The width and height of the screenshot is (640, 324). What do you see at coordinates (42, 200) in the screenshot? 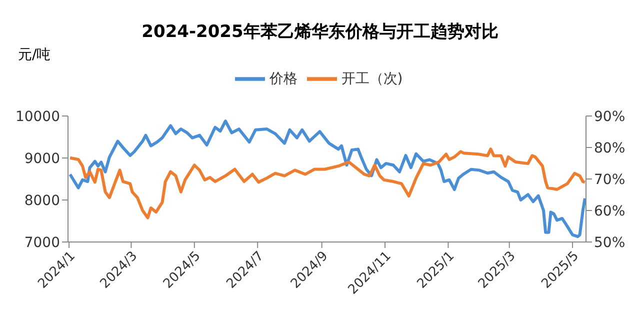
I see `y-tick-label: 8000` at bounding box center [42, 200].